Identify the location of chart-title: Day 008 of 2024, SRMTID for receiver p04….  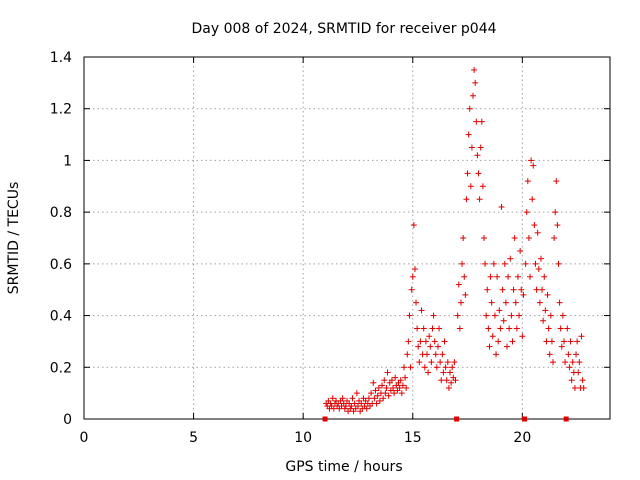
(343, 29).